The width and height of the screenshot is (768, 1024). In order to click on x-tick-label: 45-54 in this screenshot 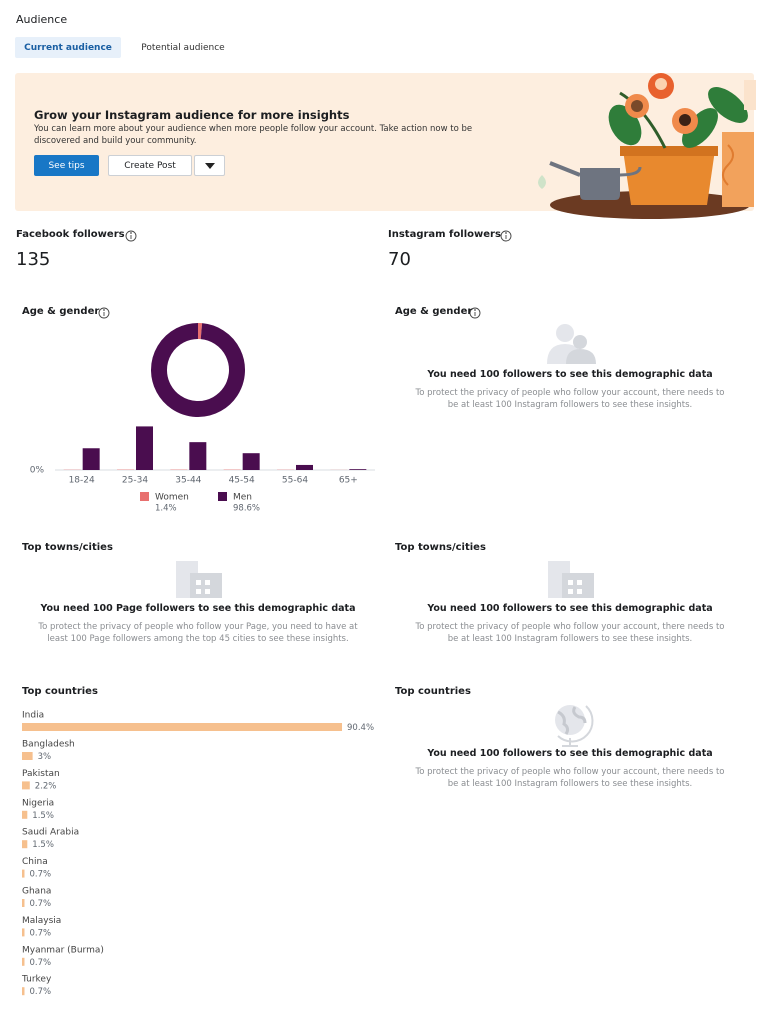, I will do `click(242, 481)`.